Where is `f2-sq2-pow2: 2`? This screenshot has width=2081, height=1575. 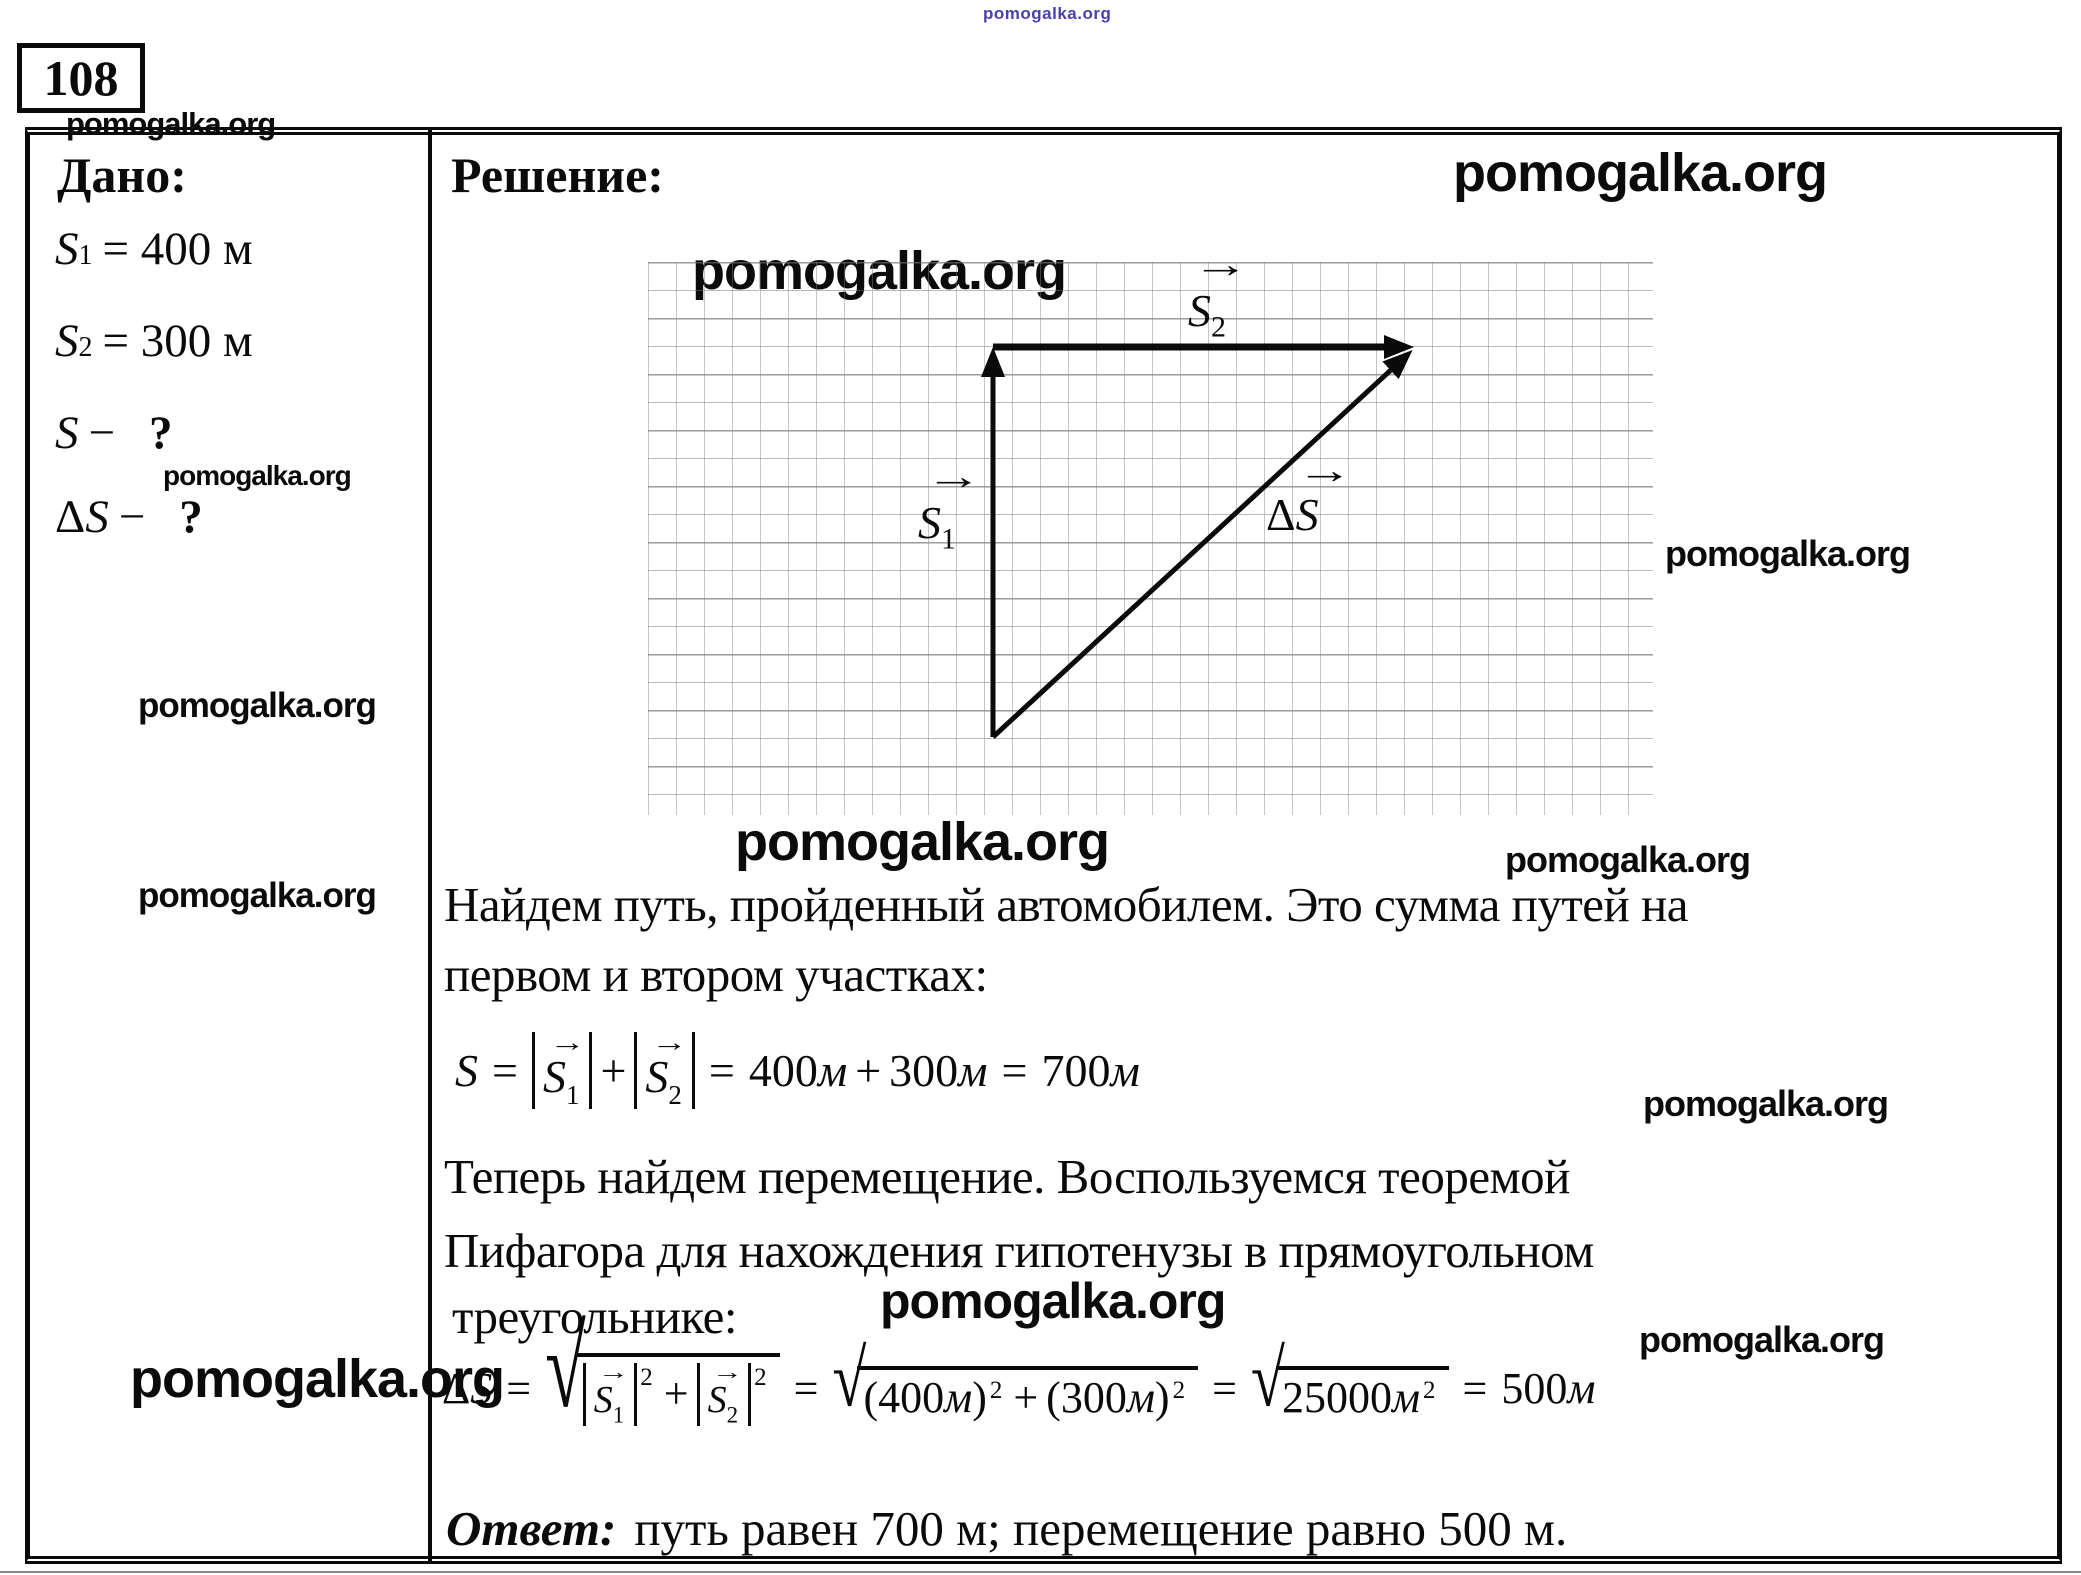
f2-sq2-pow2: 2 is located at coordinates (1179, 1390).